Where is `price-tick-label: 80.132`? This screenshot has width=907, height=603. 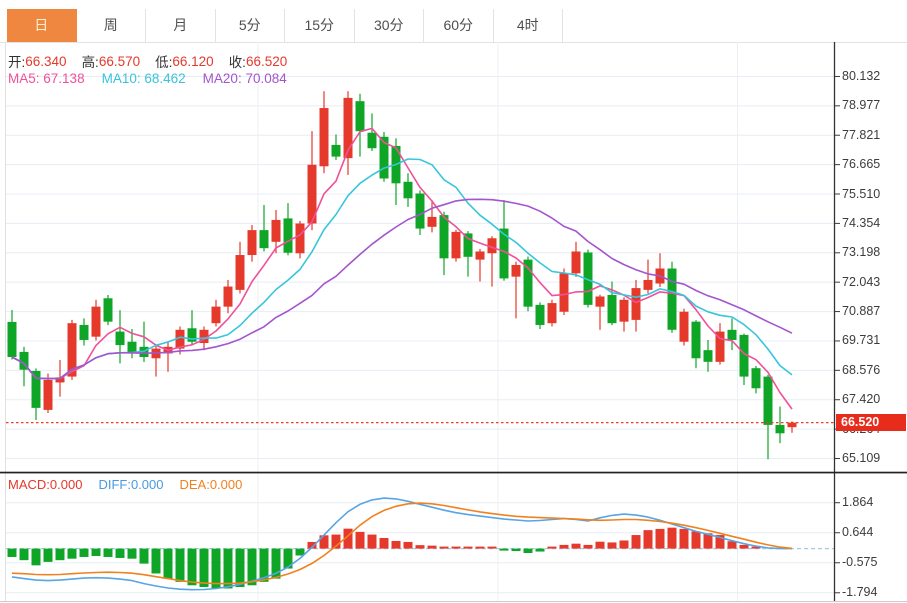
price-tick-label: 80.132 is located at coordinates (861, 75).